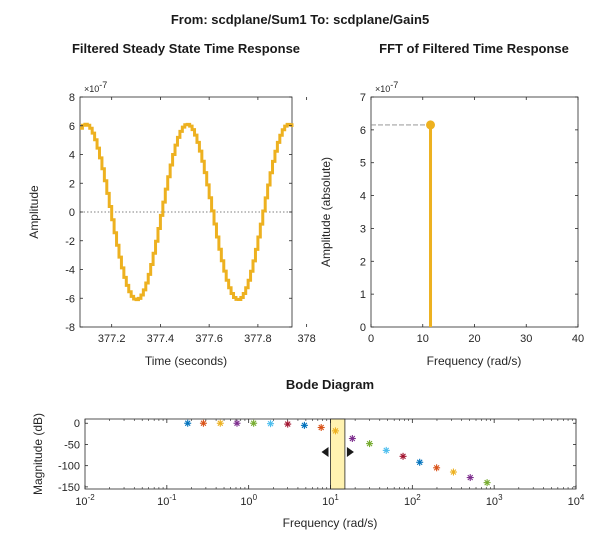 This screenshot has height=540, width=600. Describe the element at coordinates (330, 500) in the screenshot. I see `x-tick-label: 10¹` at that location.